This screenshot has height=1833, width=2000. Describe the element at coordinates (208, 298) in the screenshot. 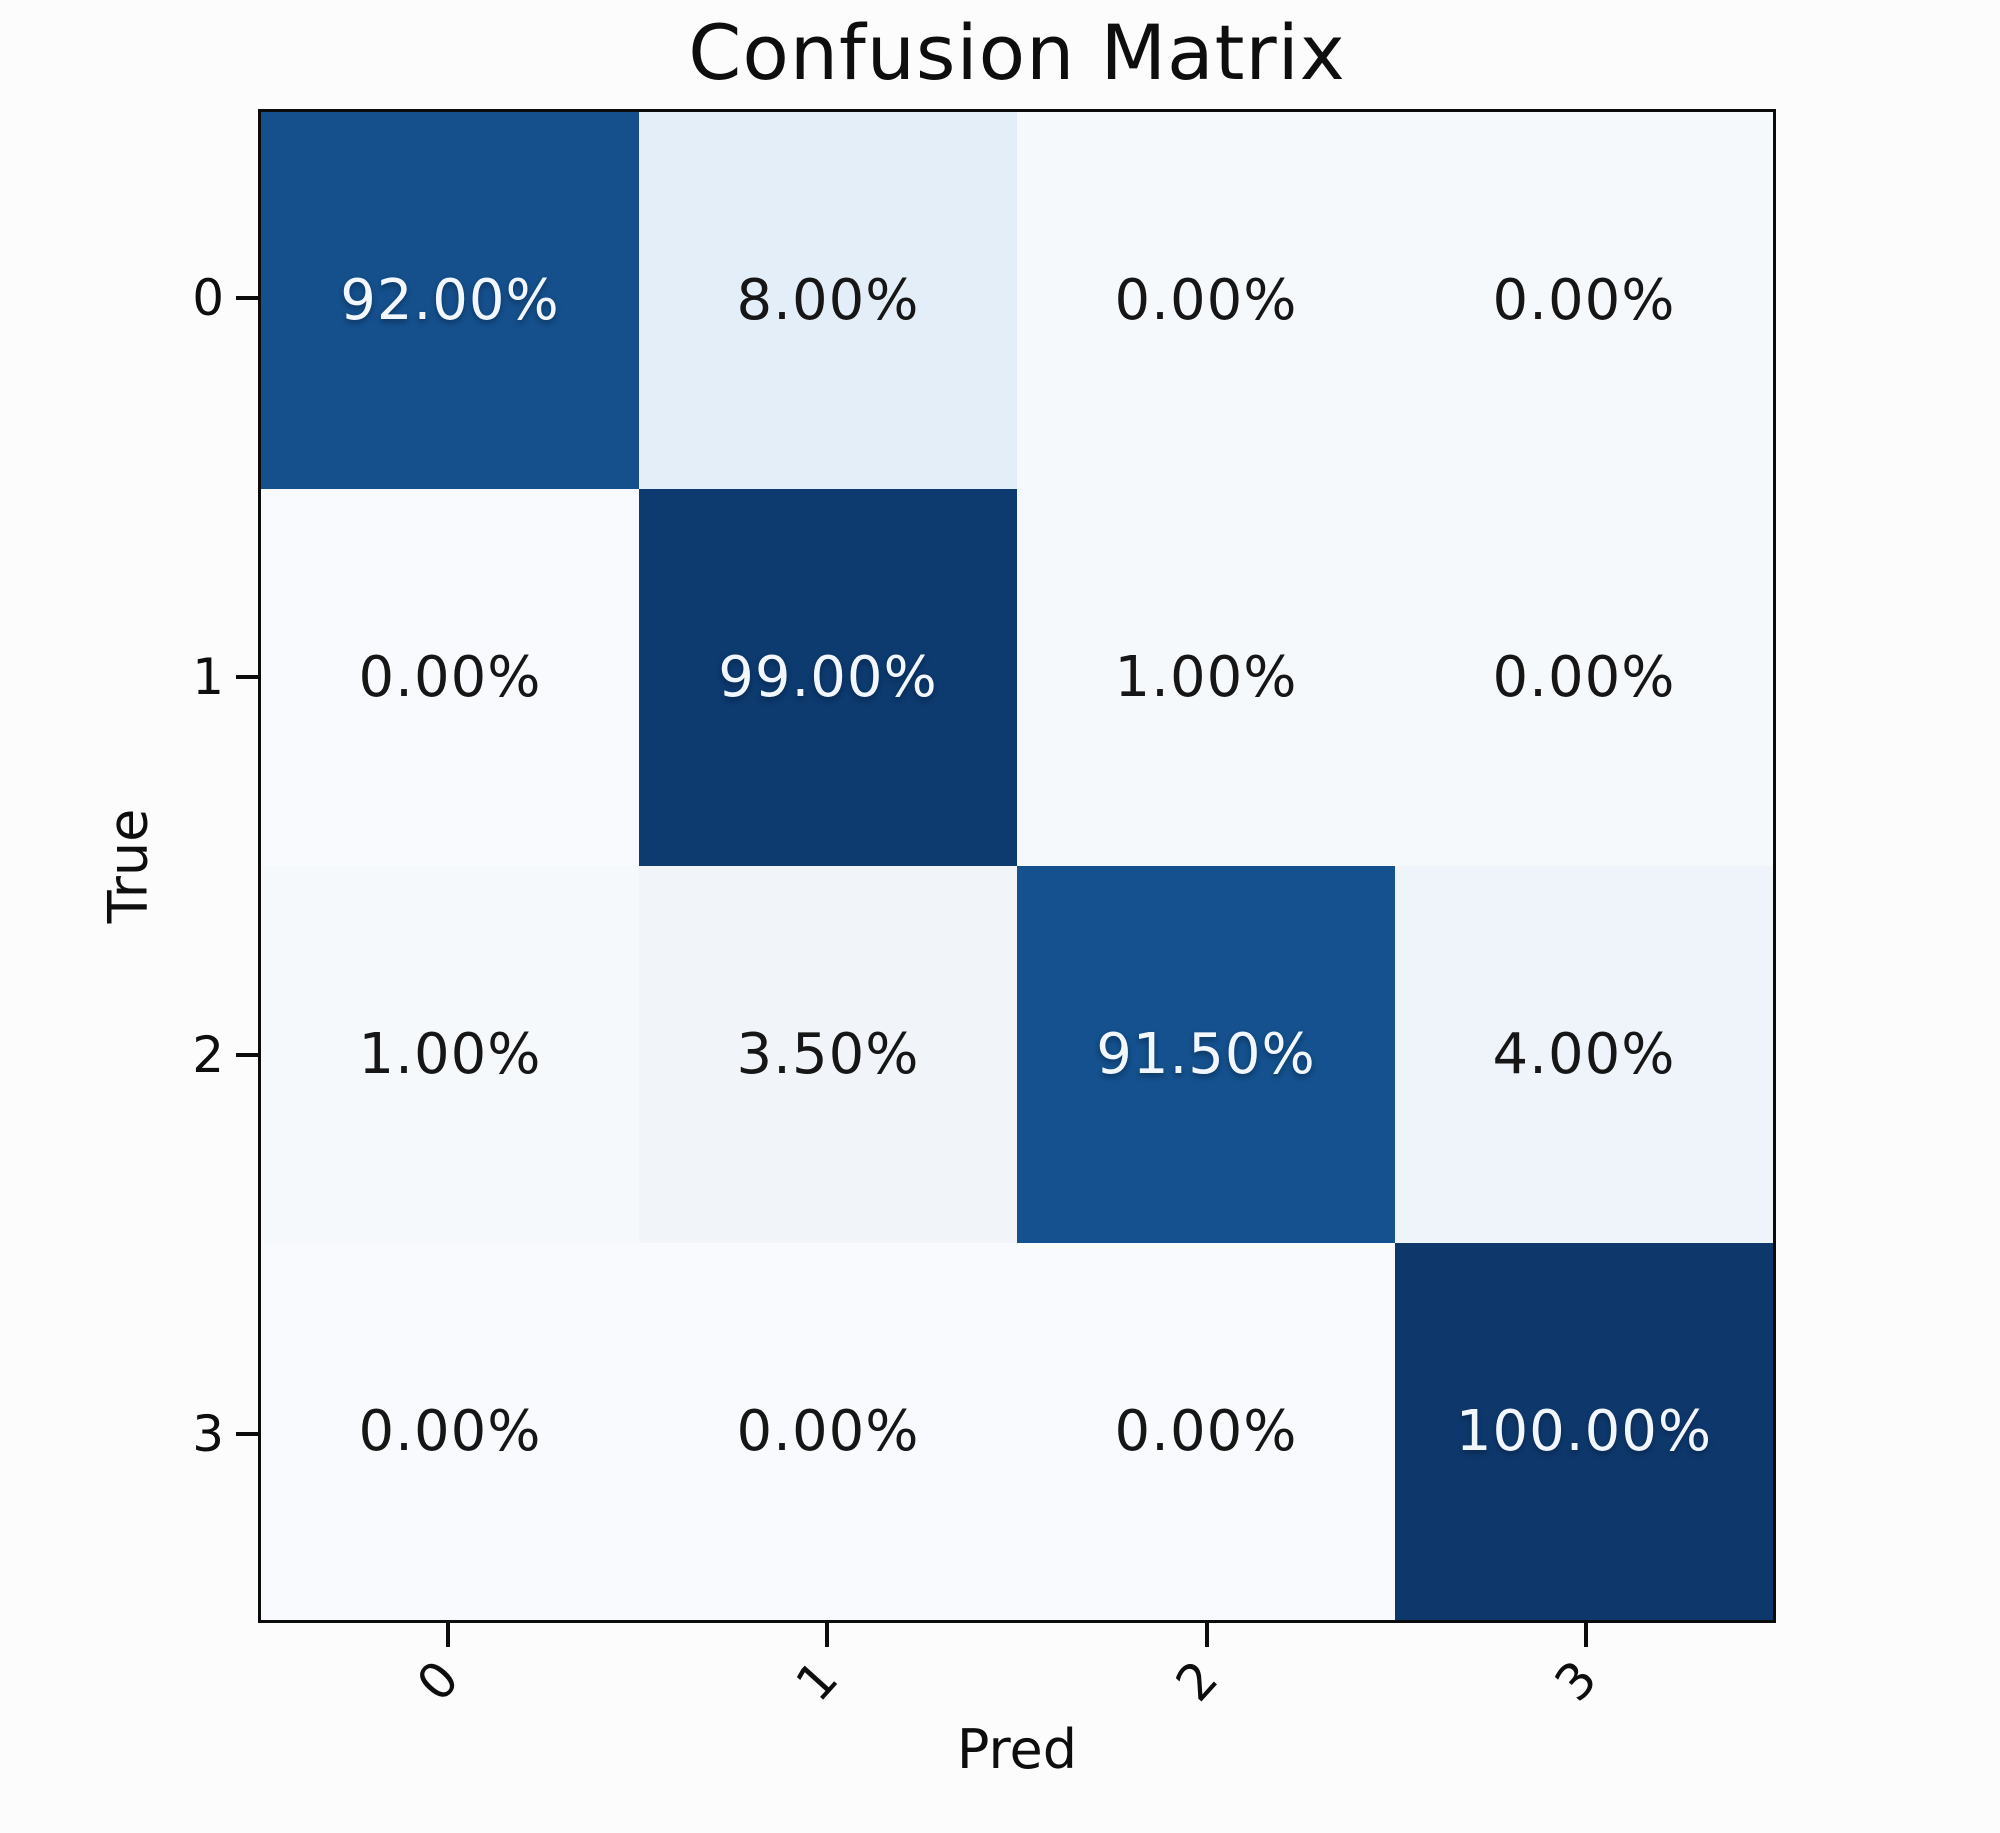

I see `y-tick-label-0: 0` at that location.